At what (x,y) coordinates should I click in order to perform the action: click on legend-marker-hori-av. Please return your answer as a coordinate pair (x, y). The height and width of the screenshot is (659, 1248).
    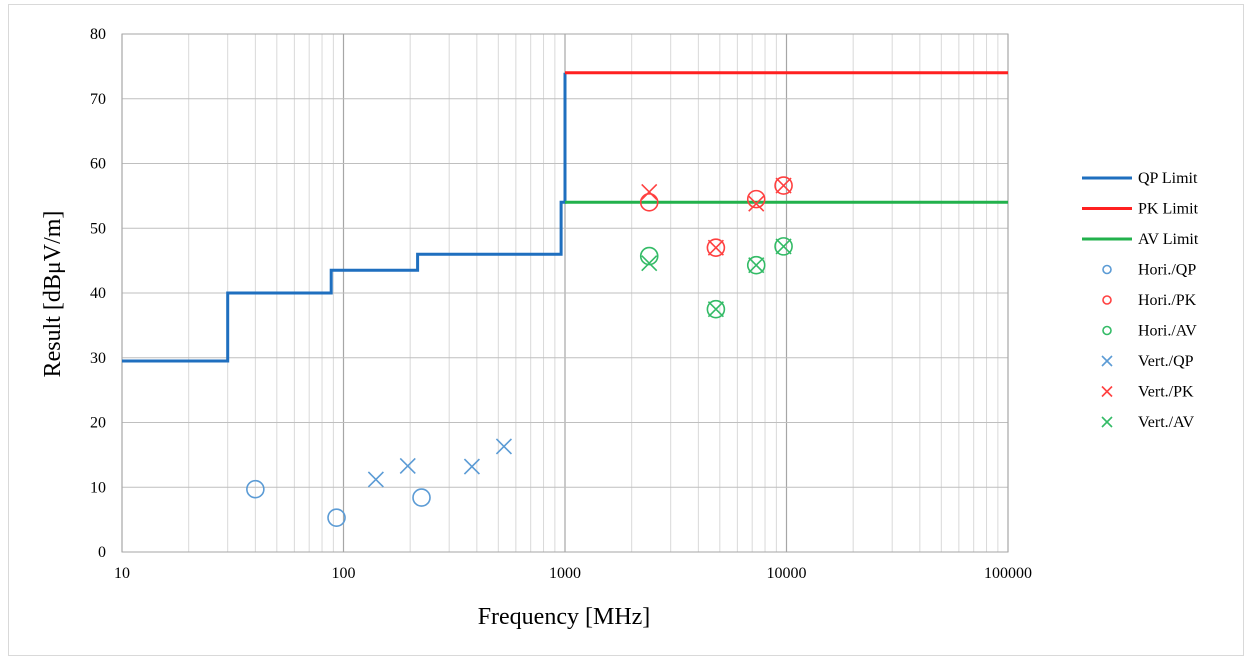
    Looking at the image, I should click on (1107, 330).